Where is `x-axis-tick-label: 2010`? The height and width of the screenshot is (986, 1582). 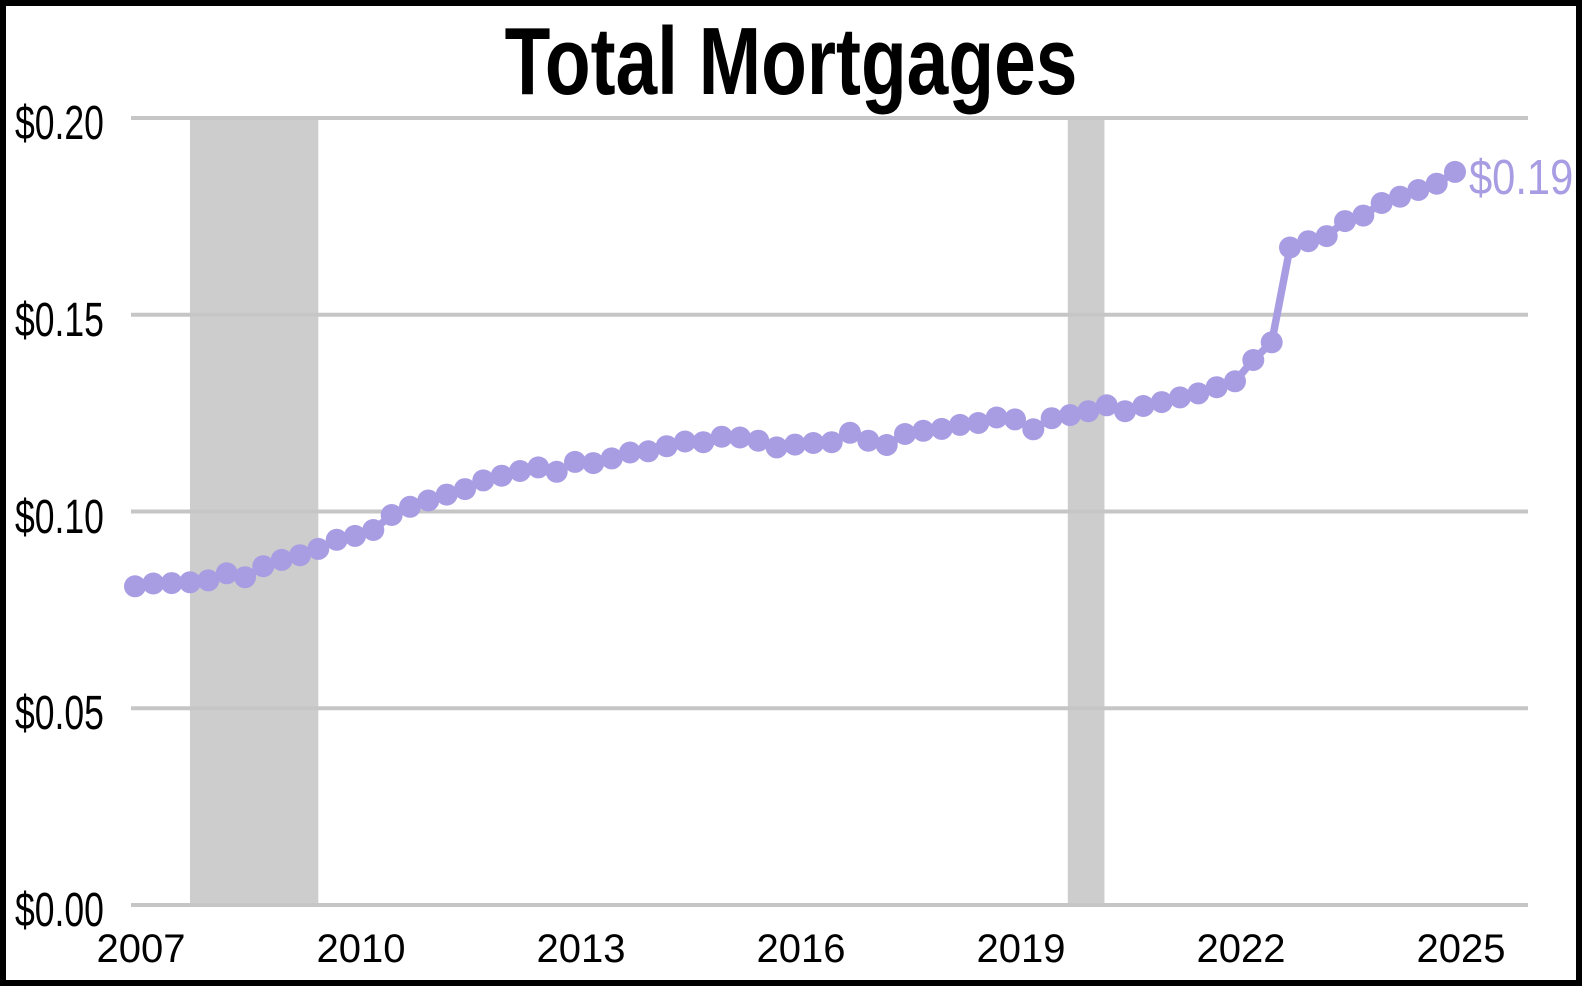 x-axis-tick-label: 2010 is located at coordinates (361, 949).